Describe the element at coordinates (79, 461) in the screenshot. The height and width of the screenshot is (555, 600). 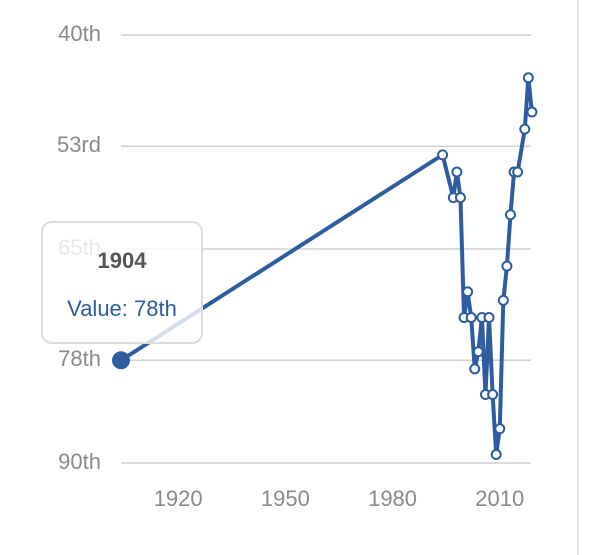
I see `y-tick-label: 90th` at that location.